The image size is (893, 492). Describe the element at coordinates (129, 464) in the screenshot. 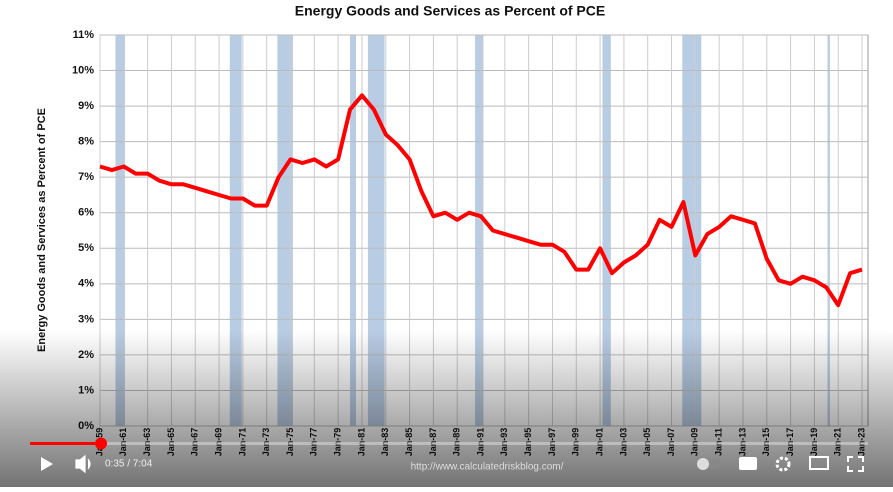

I see `time-display: 0:35 / 7:04` at that location.